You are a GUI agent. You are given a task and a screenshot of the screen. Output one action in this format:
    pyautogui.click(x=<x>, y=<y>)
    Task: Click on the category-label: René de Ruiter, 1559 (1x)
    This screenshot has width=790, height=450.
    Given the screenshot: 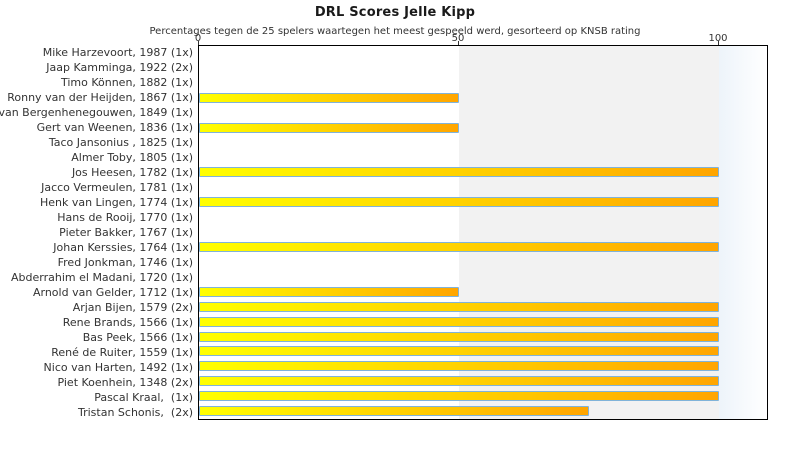 What is the action you would take?
    pyautogui.click(x=122, y=352)
    